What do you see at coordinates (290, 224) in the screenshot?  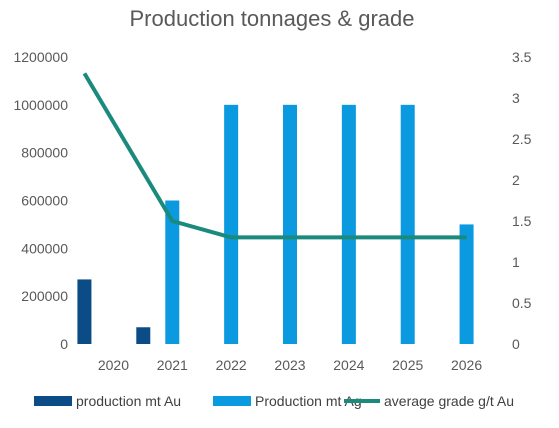 I see `bar-production-mt-ag-2023` at bounding box center [290, 224].